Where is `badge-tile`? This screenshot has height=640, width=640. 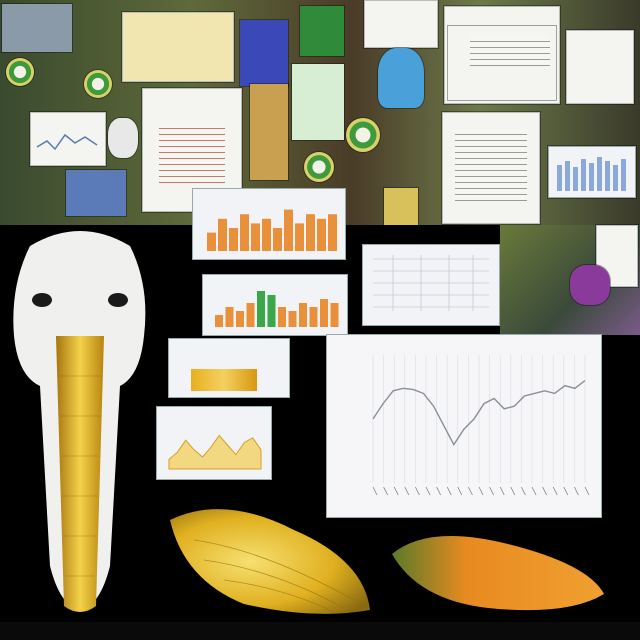
badge-tile is located at coordinates (322, 31).